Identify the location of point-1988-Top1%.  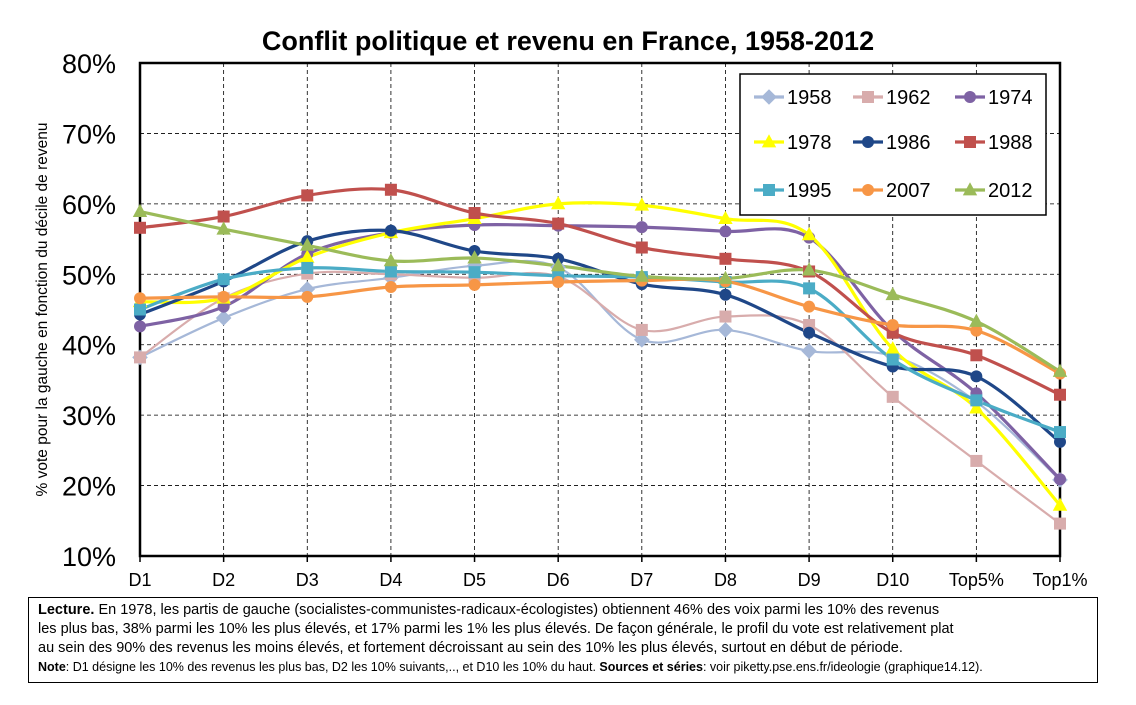
(1060, 394).